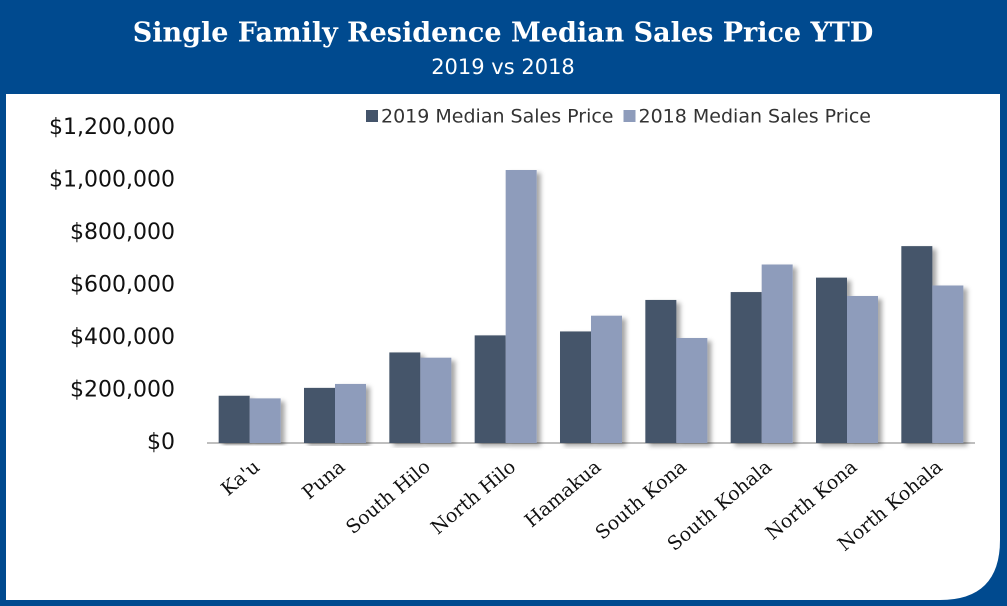  I want to click on chart-subtitle: 2019 vs 2018, so click(503, 67).